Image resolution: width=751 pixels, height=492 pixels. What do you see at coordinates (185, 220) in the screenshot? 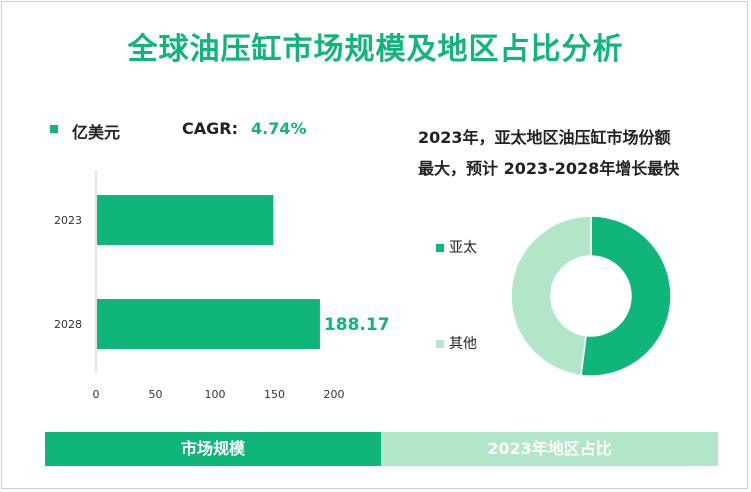
I see `bar-2023` at bounding box center [185, 220].